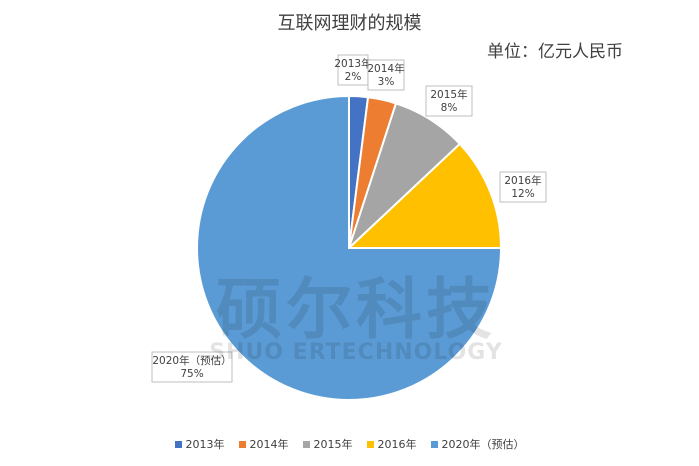  What do you see at coordinates (205, 444) in the screenshot?
I see `legend-label: 2013年` at bounding box center [205, 444].